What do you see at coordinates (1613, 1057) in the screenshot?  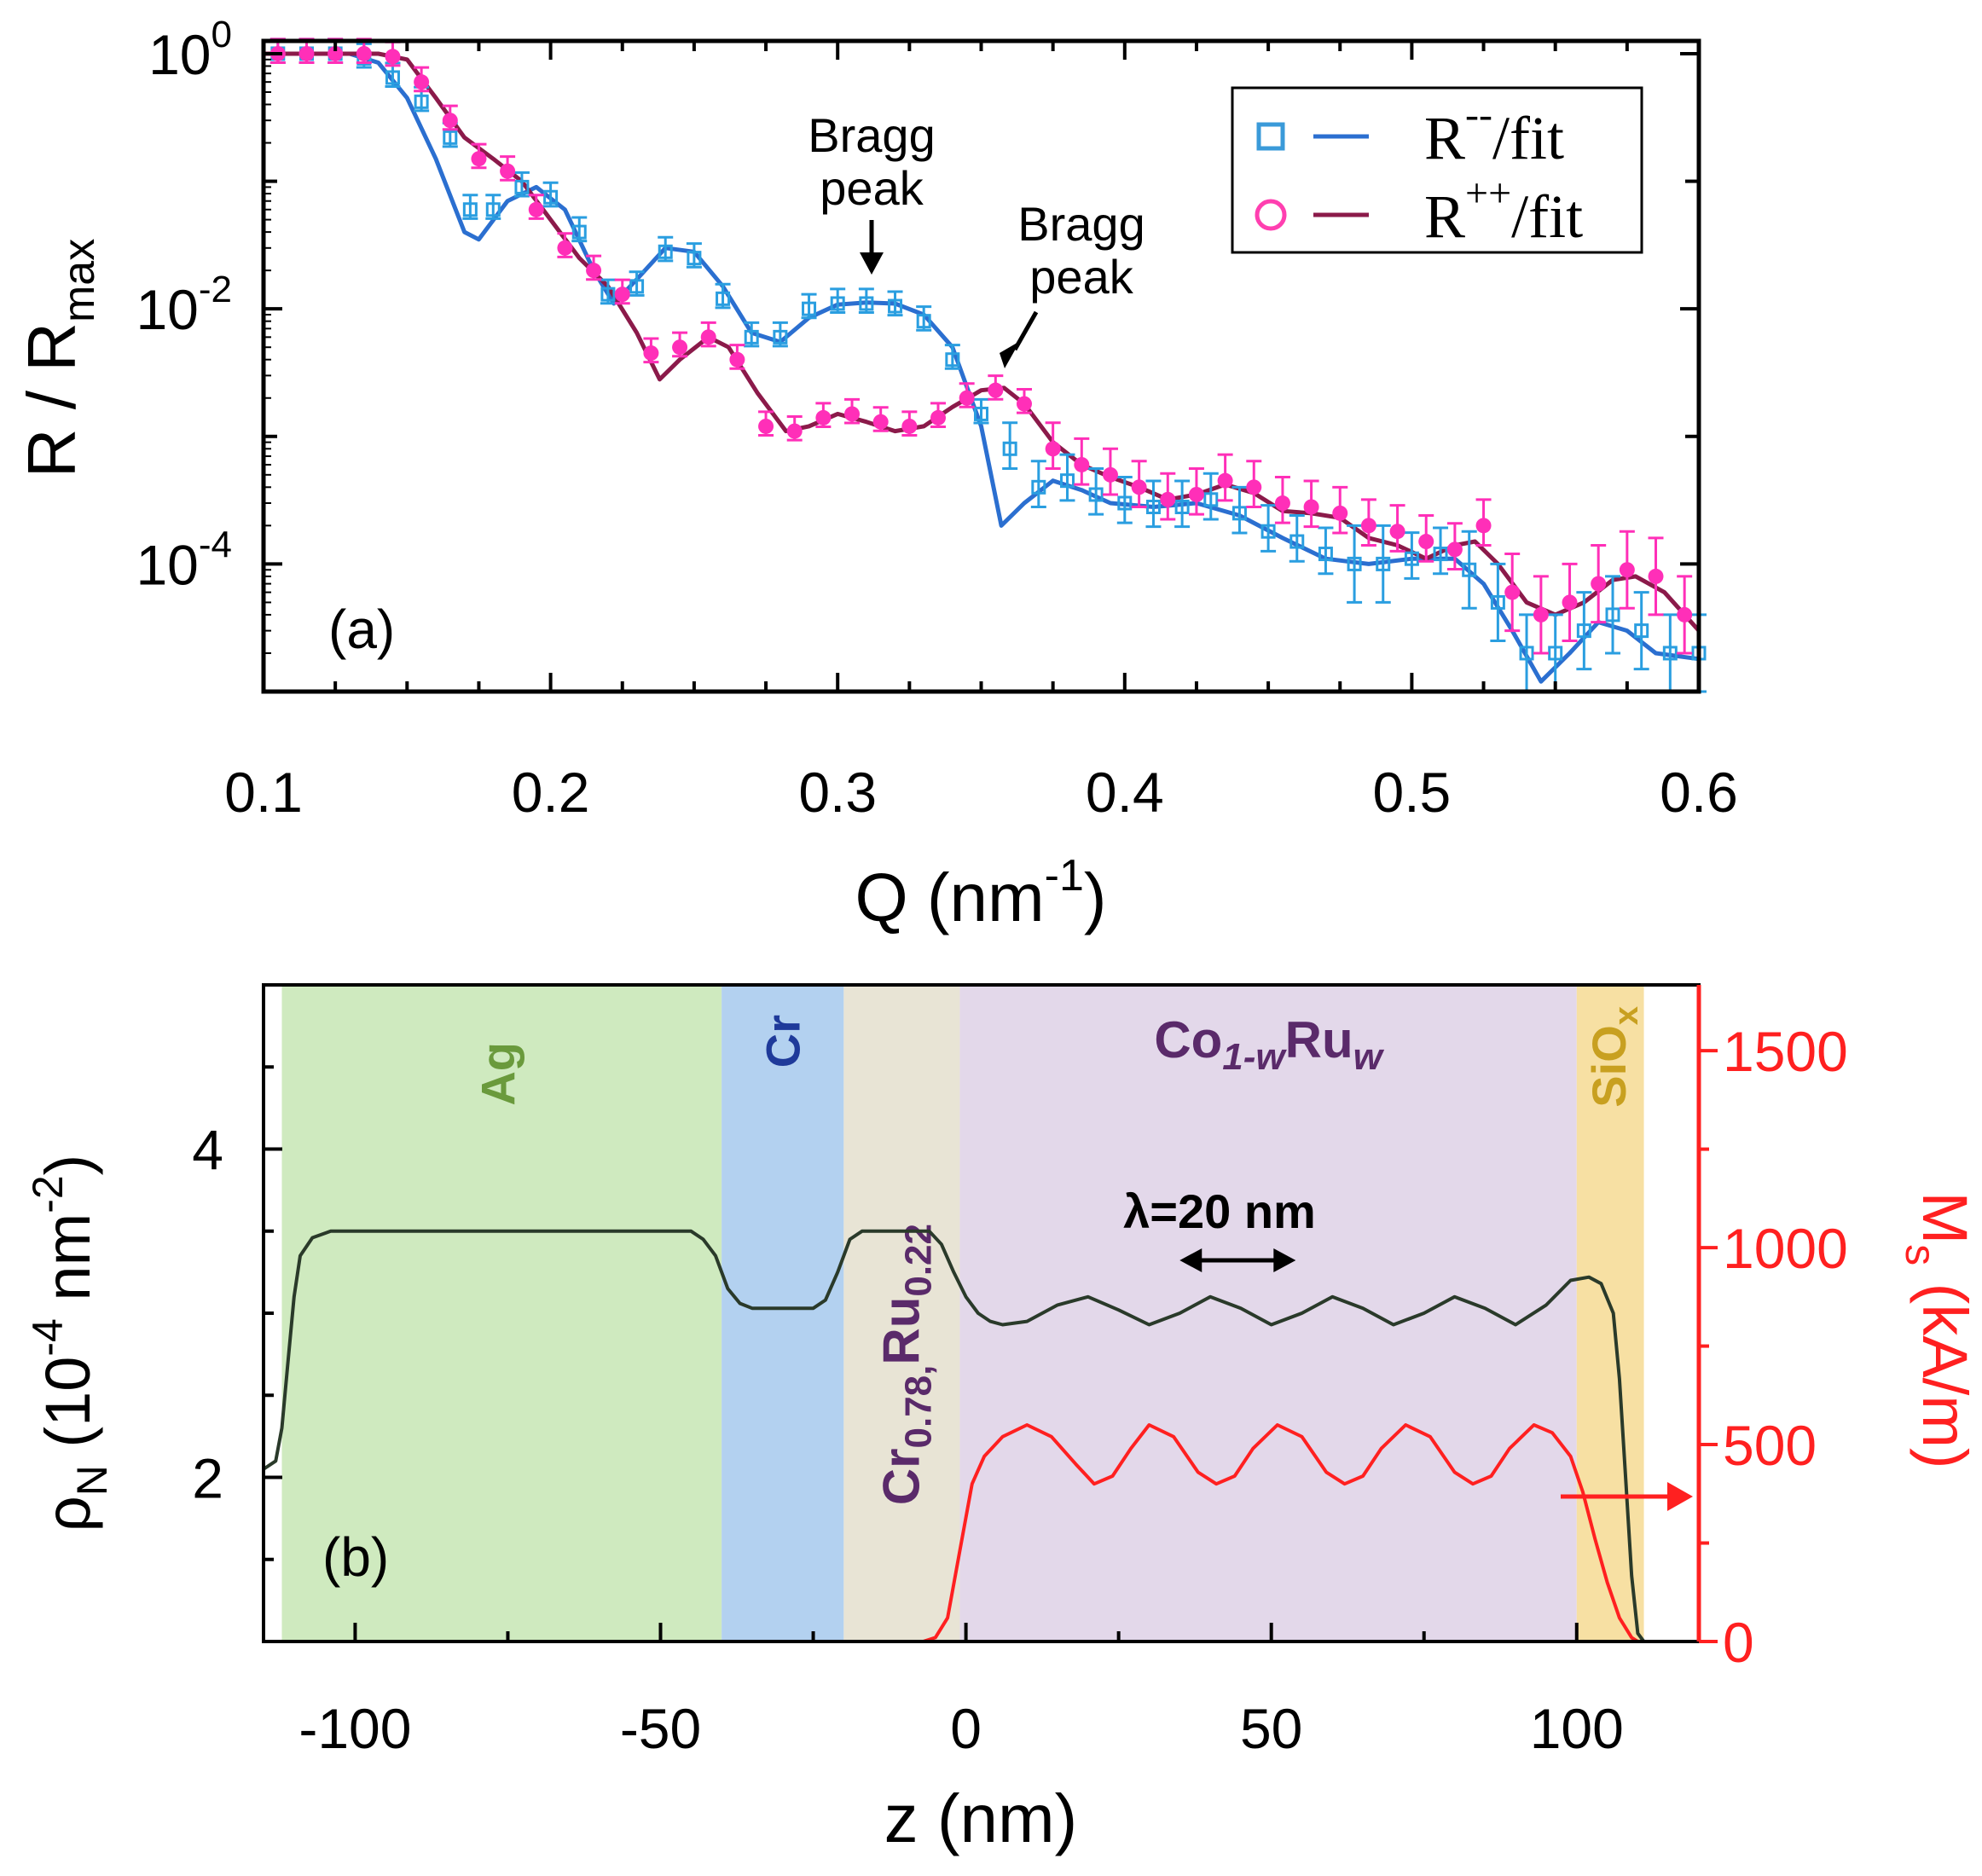 I see `layer-label-siox: SiOx` at bounding box center [1613, 1057].